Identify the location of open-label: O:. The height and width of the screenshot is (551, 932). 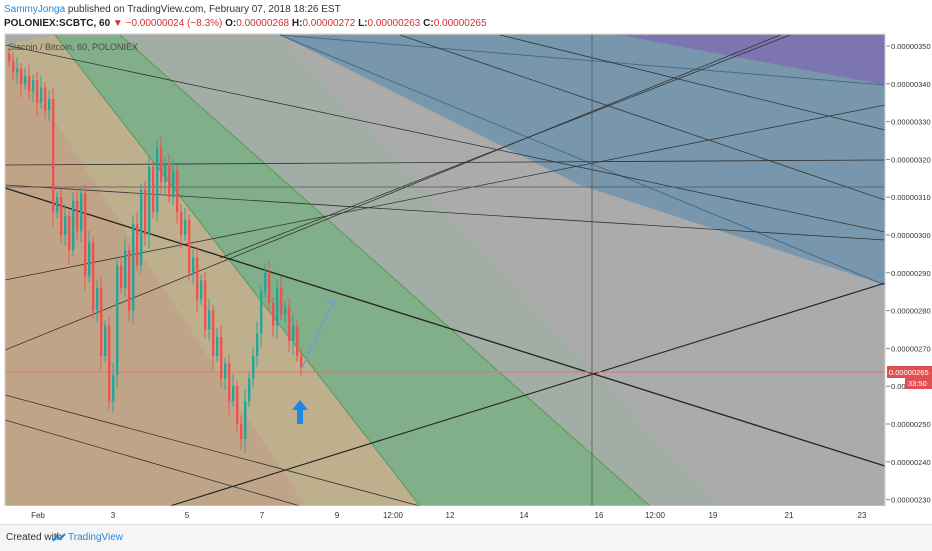
(231, 23).